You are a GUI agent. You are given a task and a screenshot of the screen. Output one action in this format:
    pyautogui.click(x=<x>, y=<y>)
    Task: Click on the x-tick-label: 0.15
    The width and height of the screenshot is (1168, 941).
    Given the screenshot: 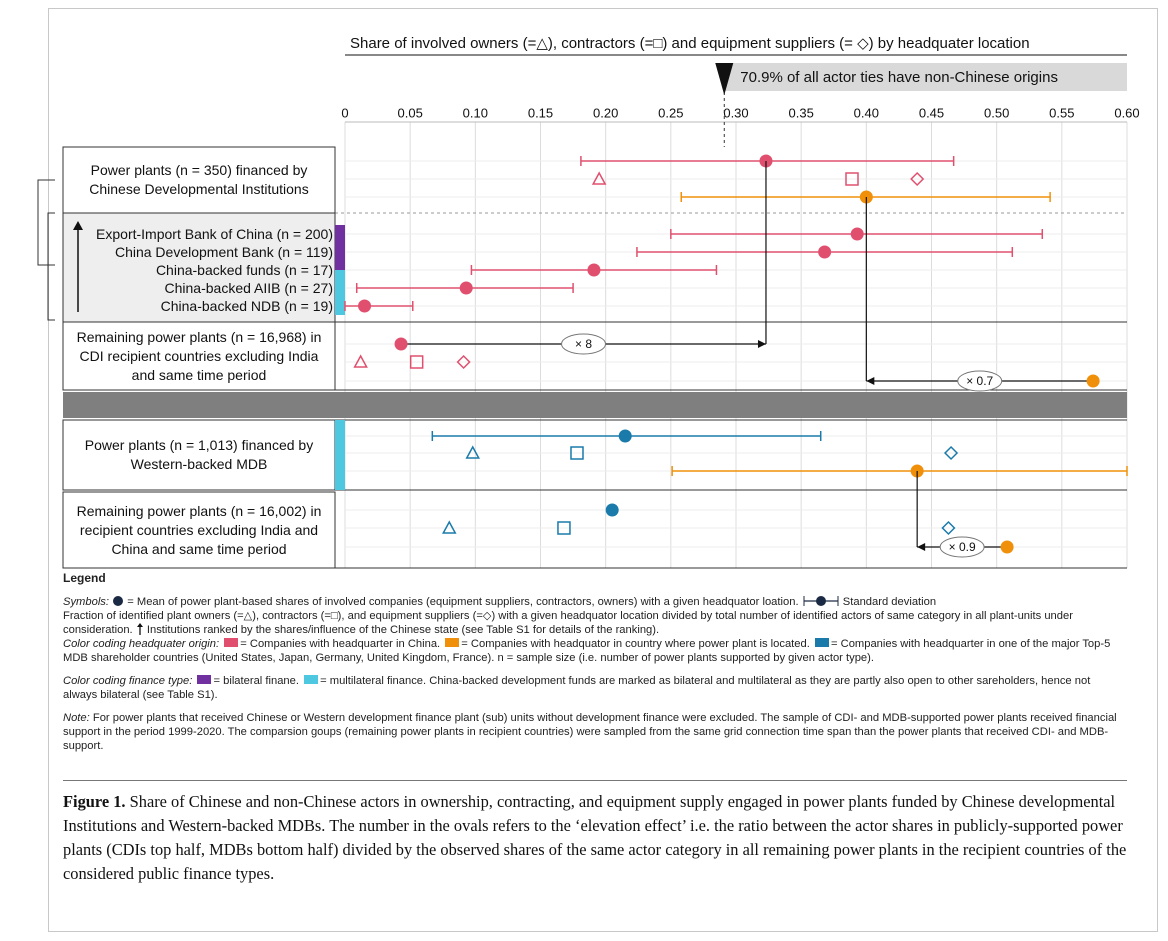 What is the action you would take?
    pyautogui.click(x=540, y=112)
    